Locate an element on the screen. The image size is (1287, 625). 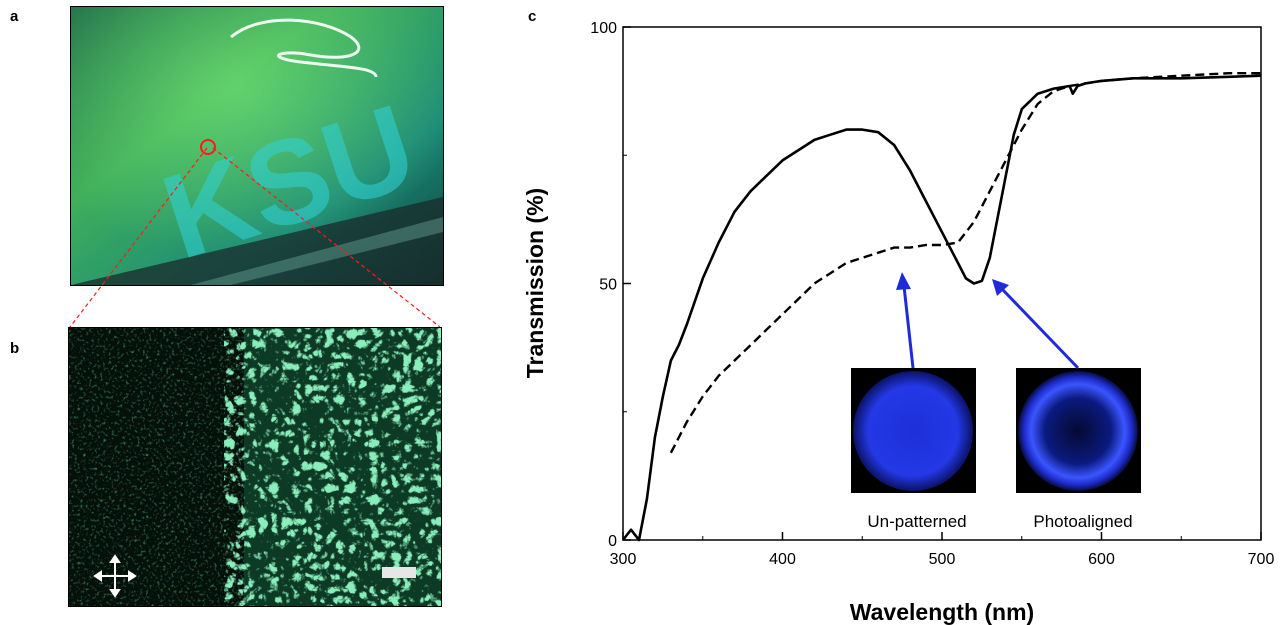
x-tick-label: 400 is located at coordinates (782, 559).